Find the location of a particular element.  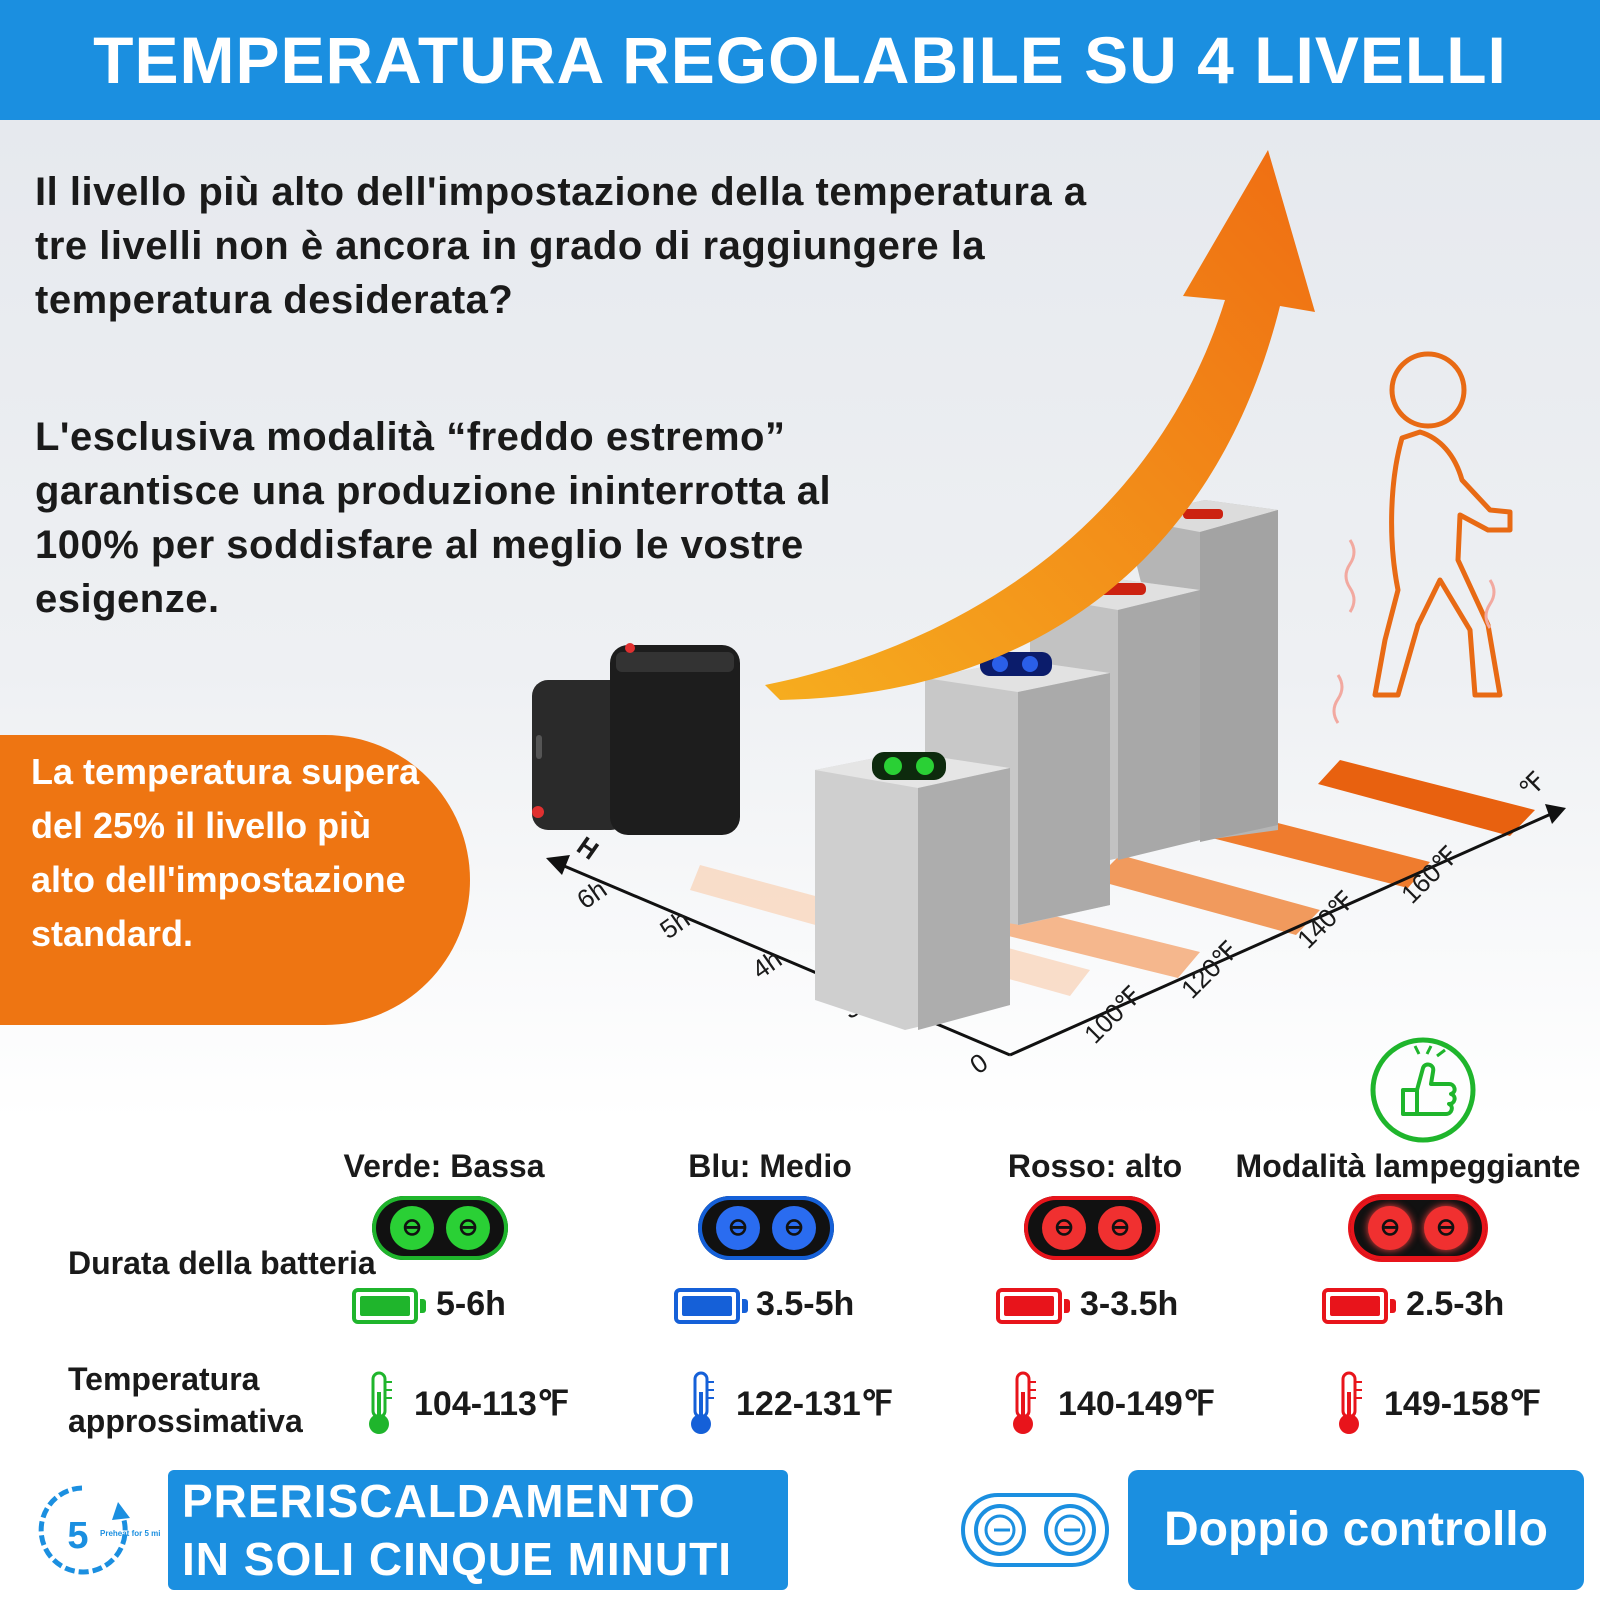

temp-axis-arrow is located at coordinates (1555, 814).